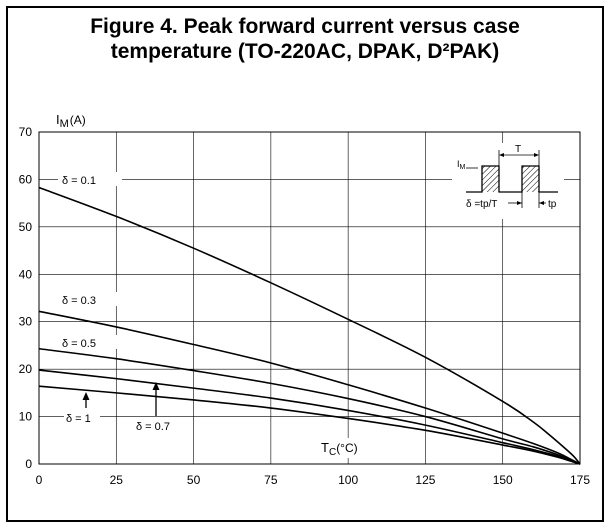  Describe the element at coordinates (71, 121) in the screenshot. I see `y-axis-label: IM(A)` at that location.